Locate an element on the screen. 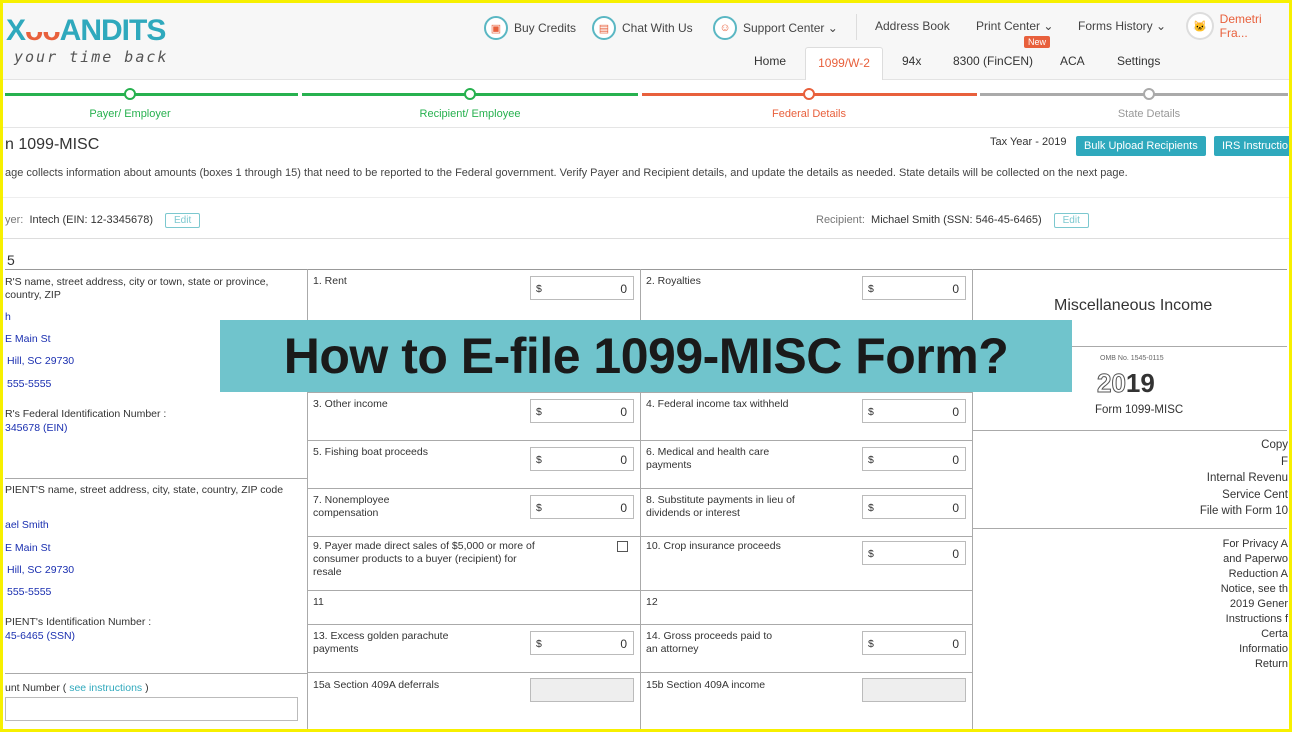  box-5-input: $0 is located at coordinates (582, 459).